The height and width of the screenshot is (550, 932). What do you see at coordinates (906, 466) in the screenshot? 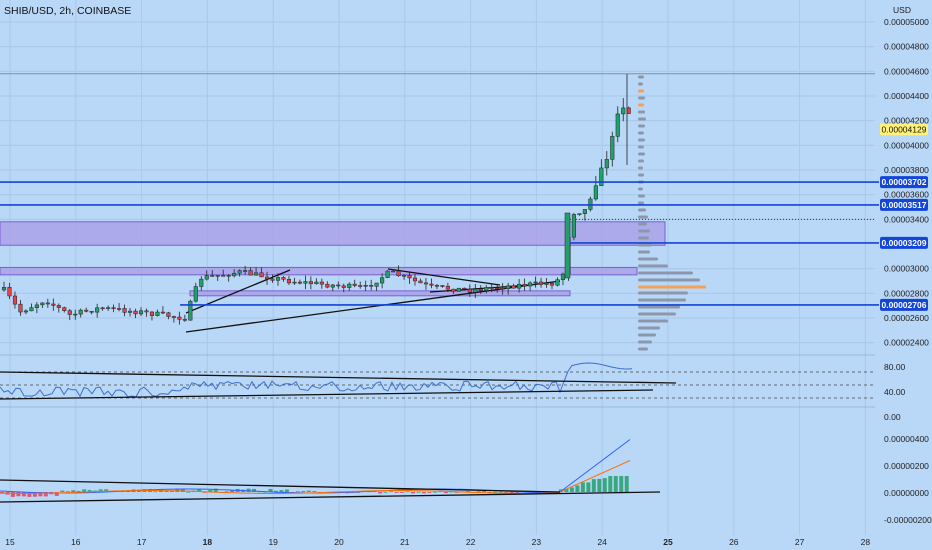
I see `hist-tick-label: 0.00000200` at bounding box center [906, 466].